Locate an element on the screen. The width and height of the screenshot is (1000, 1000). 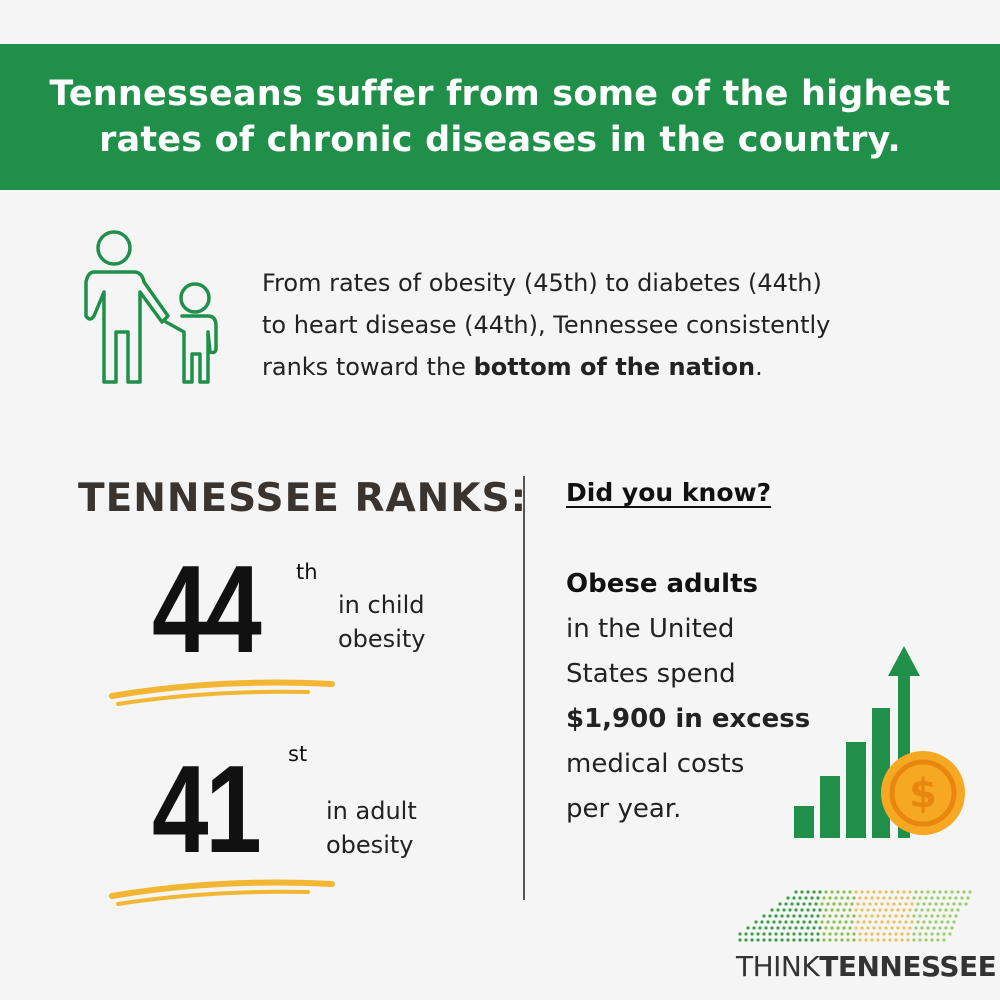
intro-line-3-suffix: . is located at coordinates (759, 367).